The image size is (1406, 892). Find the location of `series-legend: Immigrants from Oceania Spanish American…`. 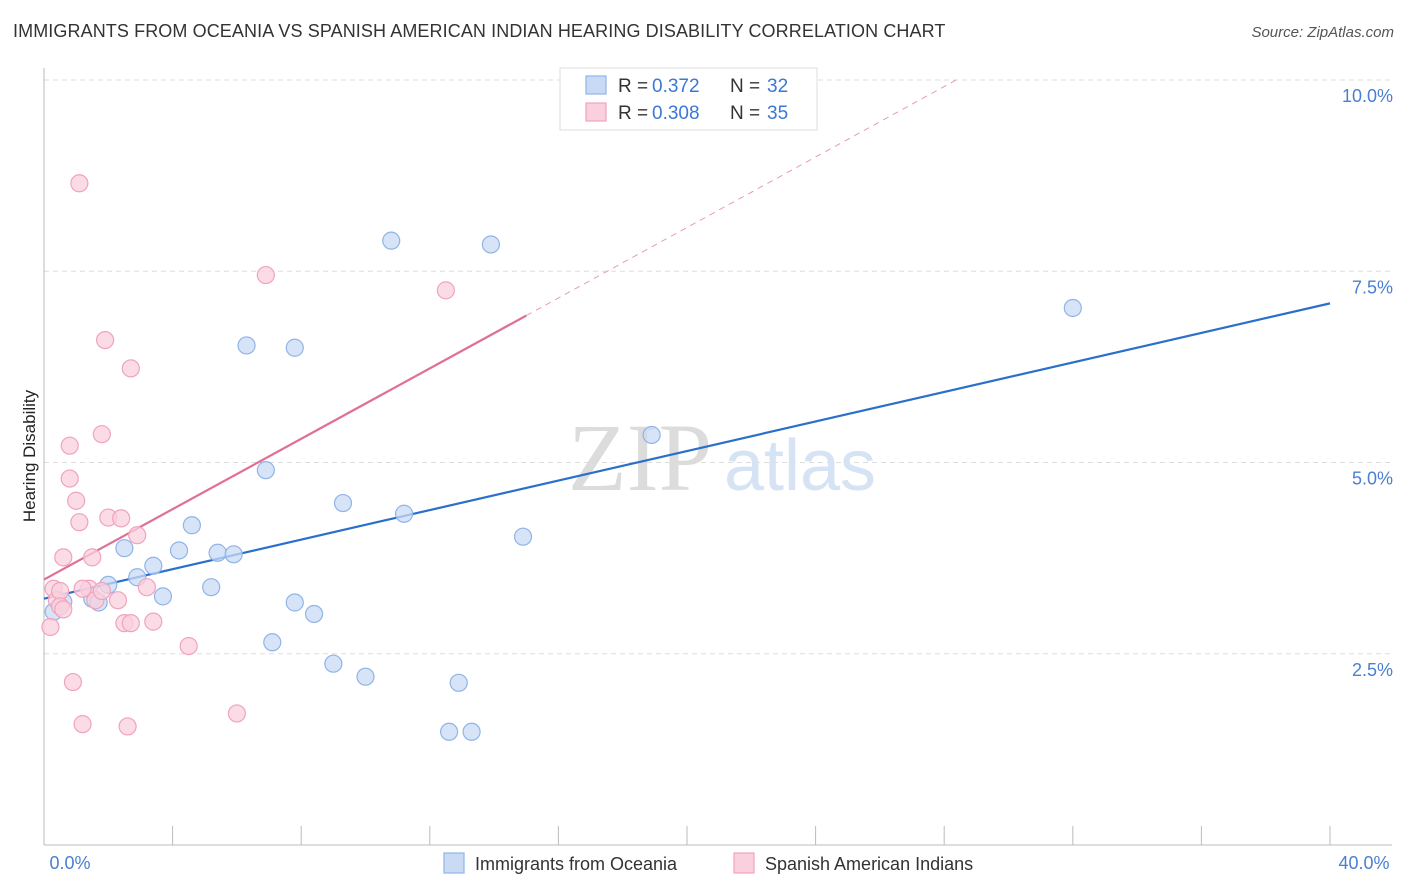

series-legend: Immigrants from Oceania Spanish American… is located at coordinates (708, 863).